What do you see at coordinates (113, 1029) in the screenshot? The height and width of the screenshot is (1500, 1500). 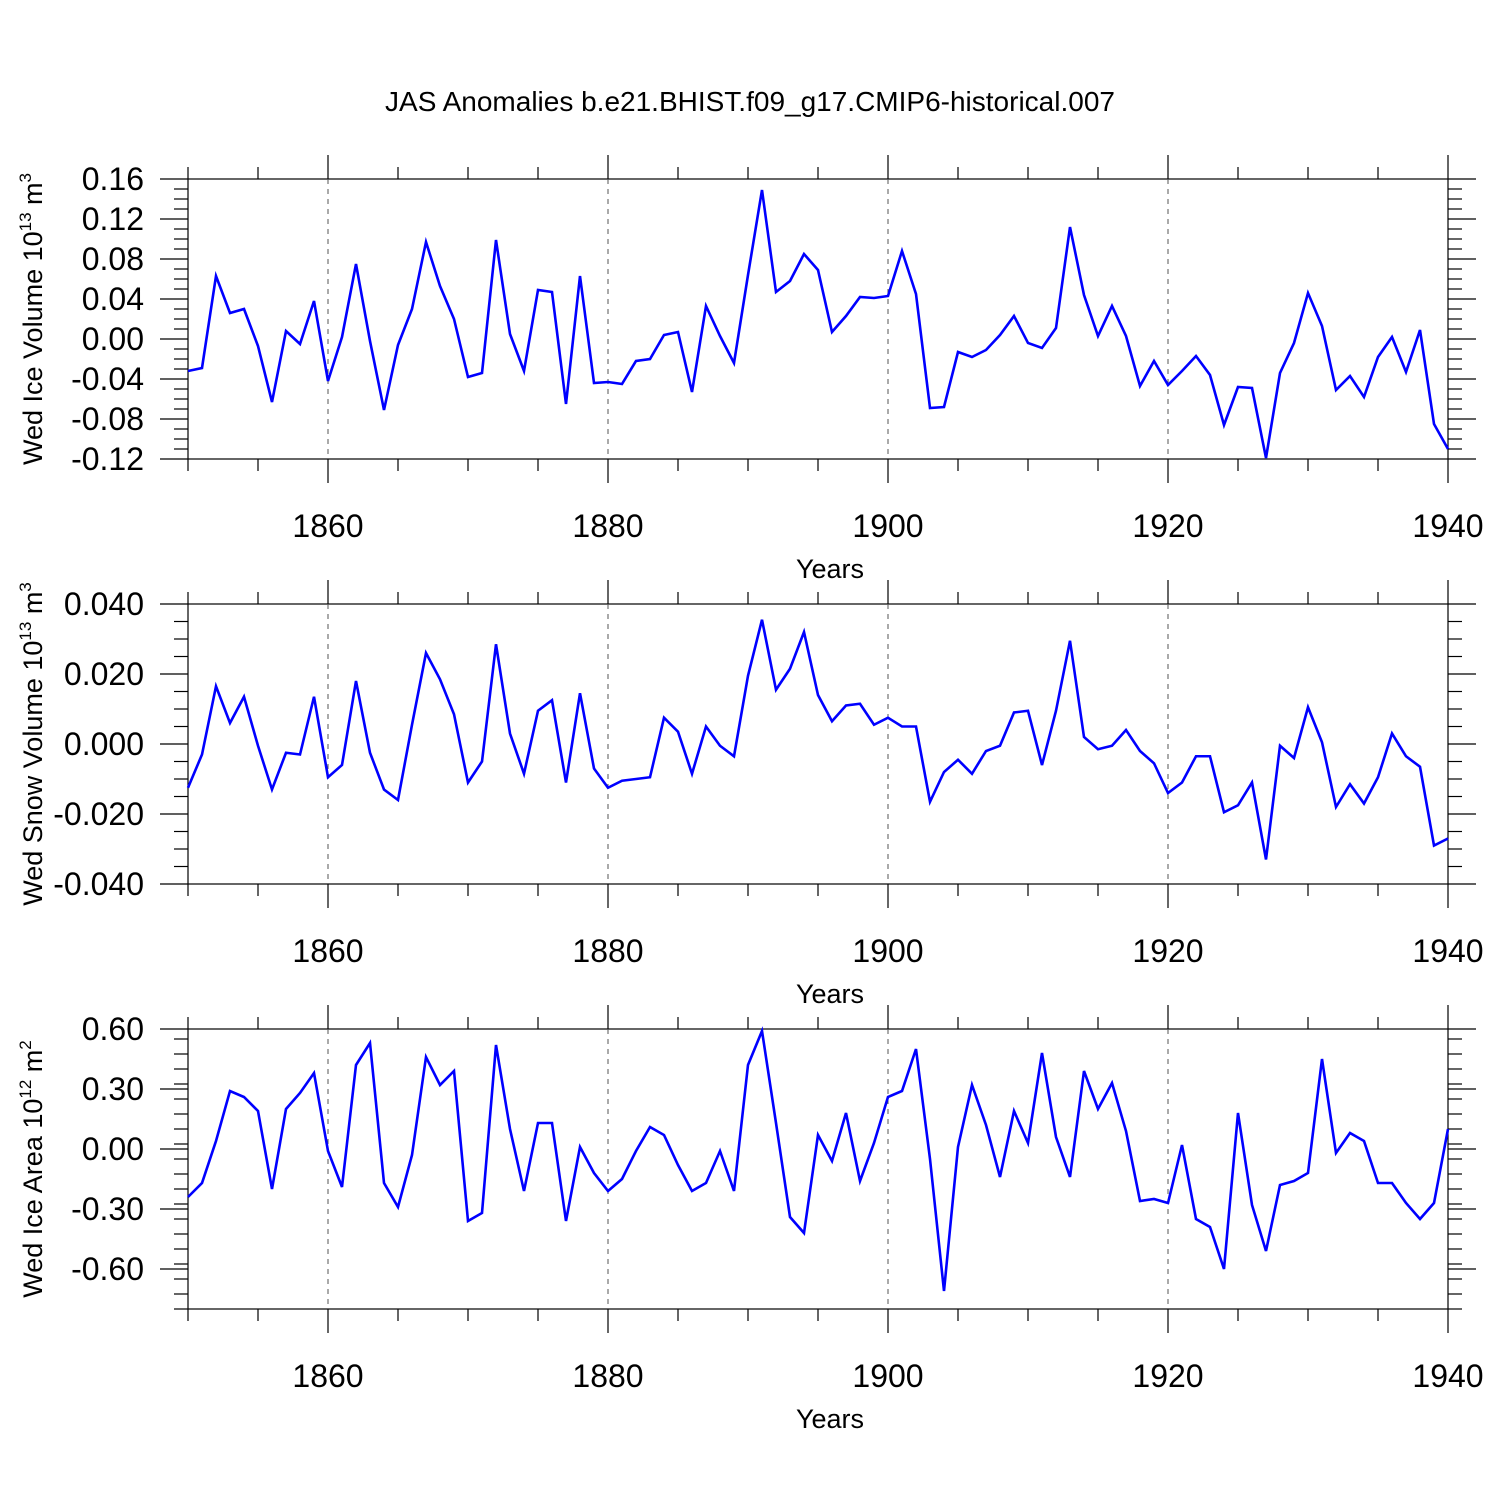 I see `y-tick-label: 0.60` at bounding box center [113, 1029].